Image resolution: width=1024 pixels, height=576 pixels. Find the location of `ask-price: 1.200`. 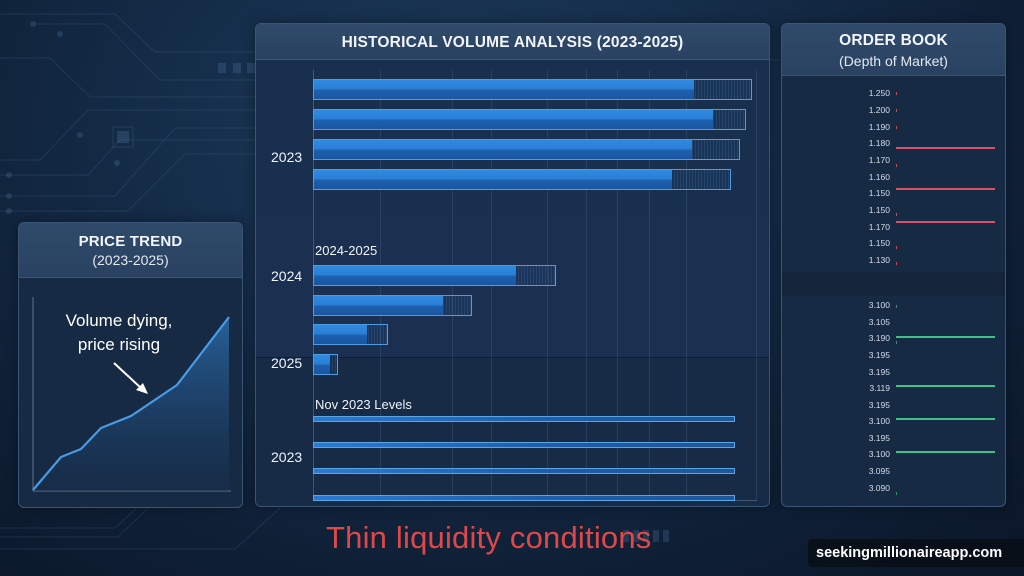

ask-price: 1.200 is located at coordinates (879, 110).